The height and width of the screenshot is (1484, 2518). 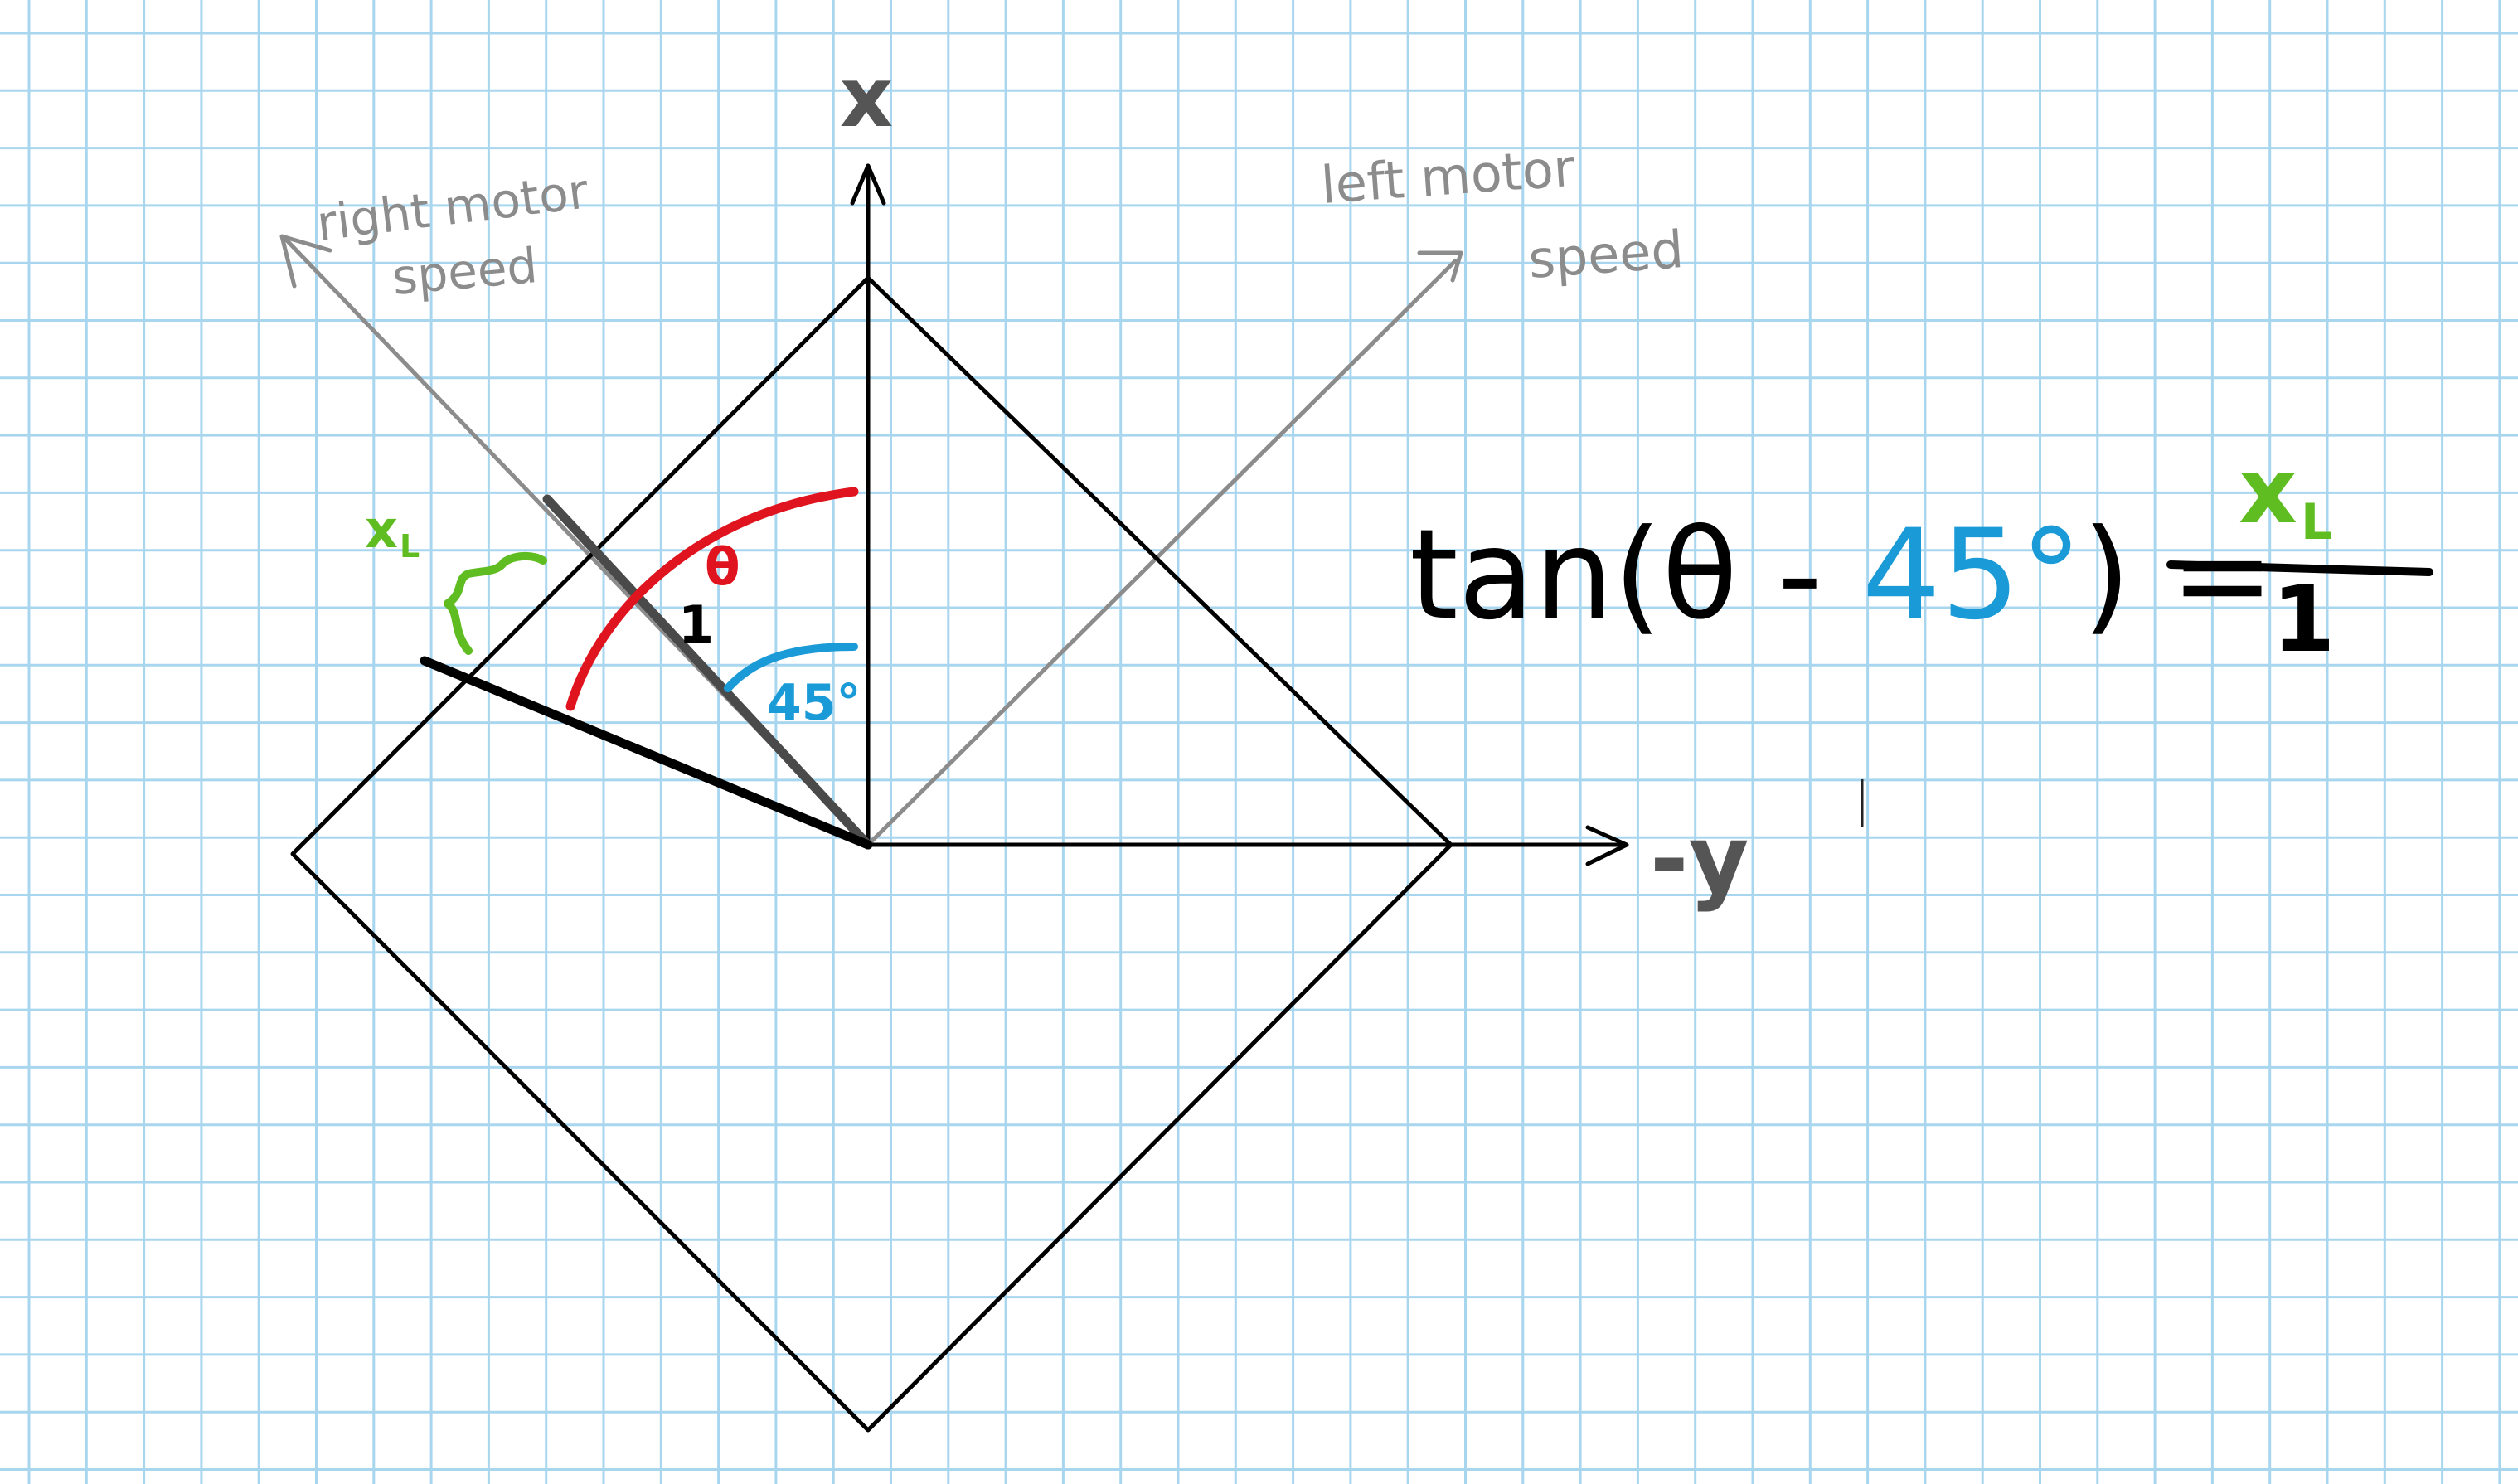 What do you see at coordinates (646, 753) in the screenshot?
I see `input-vector` at bounding box center [646, 753].